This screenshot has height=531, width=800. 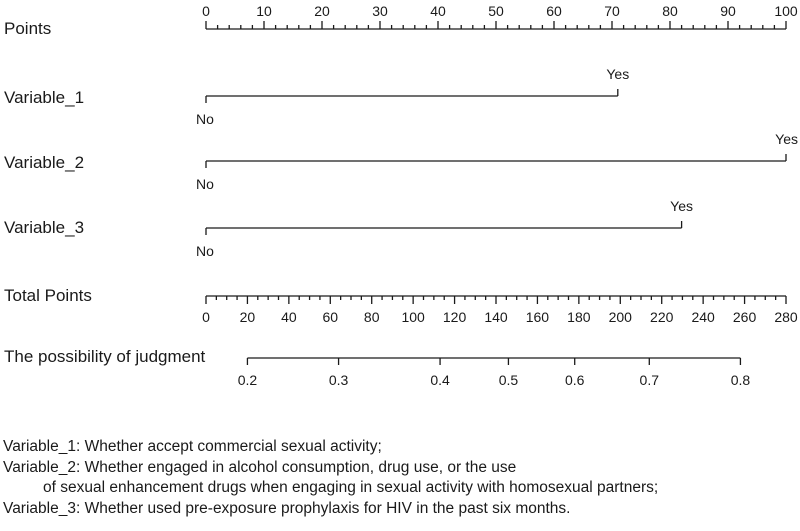 What do you see at coordinates (44, 227) in the screenshot?
I see `row-label-variable-3: Variable_3` at bounding box center [44, 227].